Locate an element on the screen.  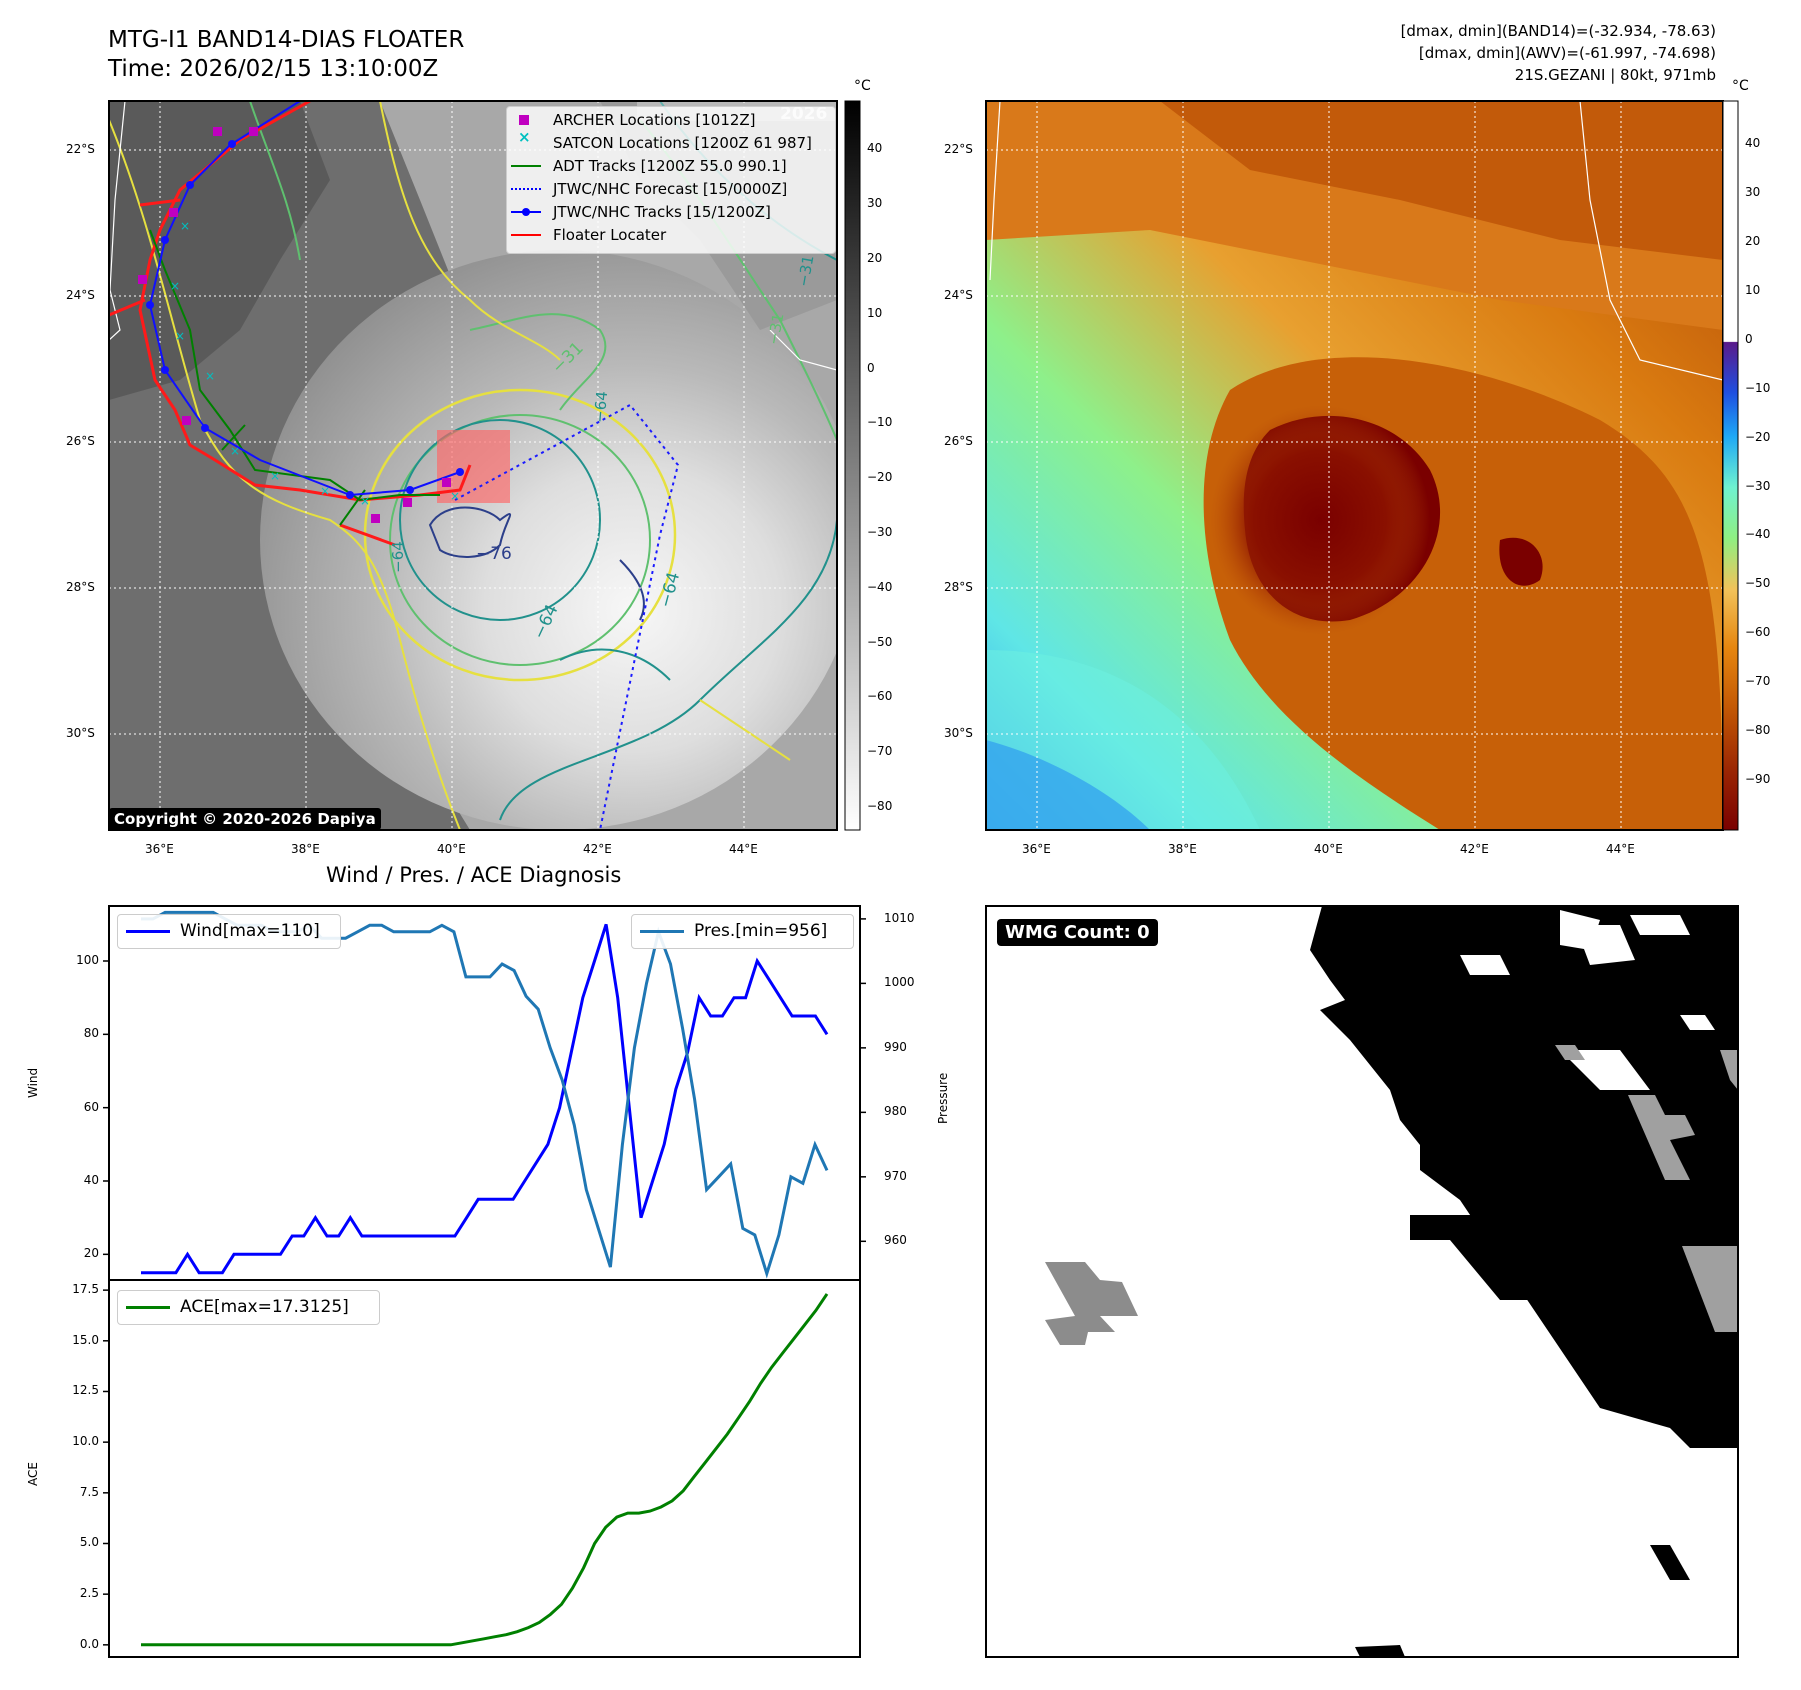
wind-pres-panel is located at coordinates (484, 1093).